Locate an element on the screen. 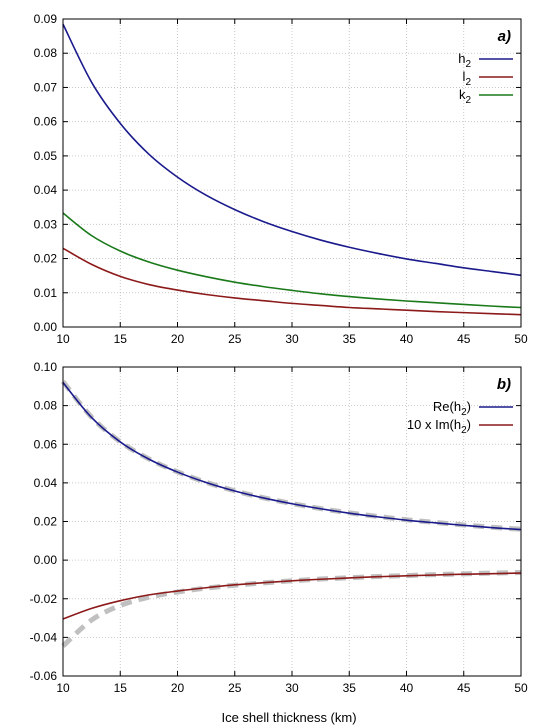 The width and height of the screenshot is (545, 727). panel-a-x-tick-label: 50 is located at coordinates (521, 339).